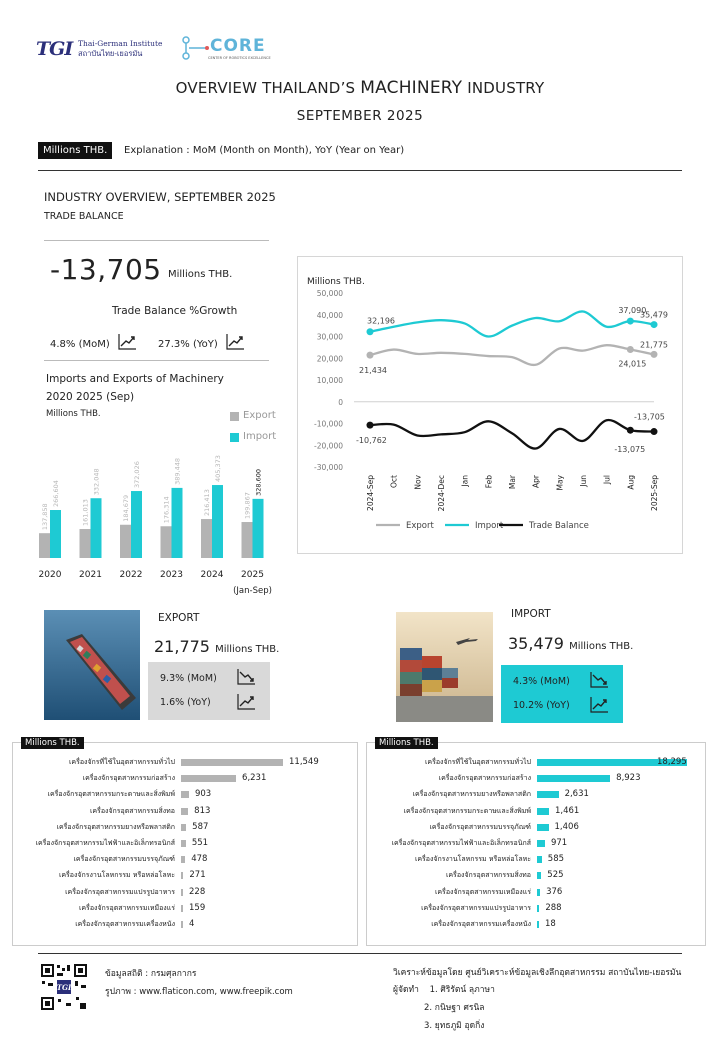 The width and height of the screenshot is (720, 1040). What do you see at coordinates (360, 88) in the screenshot?
I see `page-title: OVERVIEW THAILAND’S MACHINERY INDUSTRY` at bounding box center [360, 88].